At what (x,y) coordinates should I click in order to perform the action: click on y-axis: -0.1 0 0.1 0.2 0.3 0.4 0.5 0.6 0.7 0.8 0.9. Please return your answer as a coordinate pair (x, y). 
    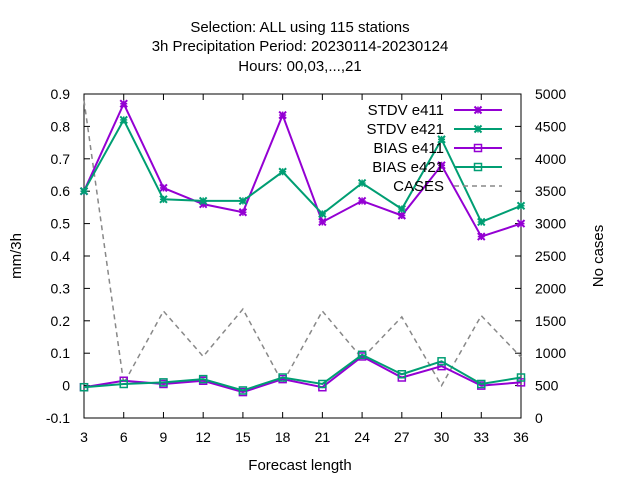
    Looking at the image, I should click on (68, 256).